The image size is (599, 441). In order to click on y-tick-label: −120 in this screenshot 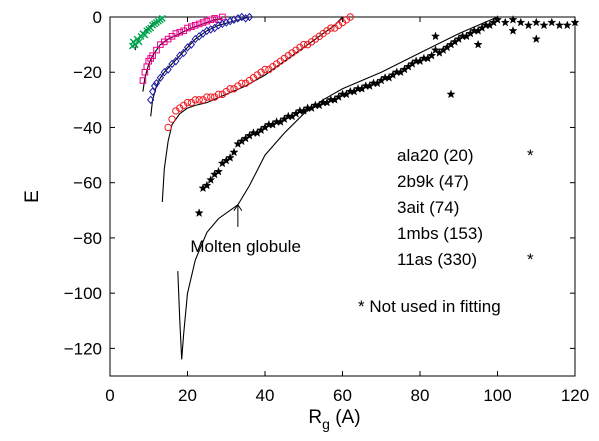, I will do `click(83, 348)`.